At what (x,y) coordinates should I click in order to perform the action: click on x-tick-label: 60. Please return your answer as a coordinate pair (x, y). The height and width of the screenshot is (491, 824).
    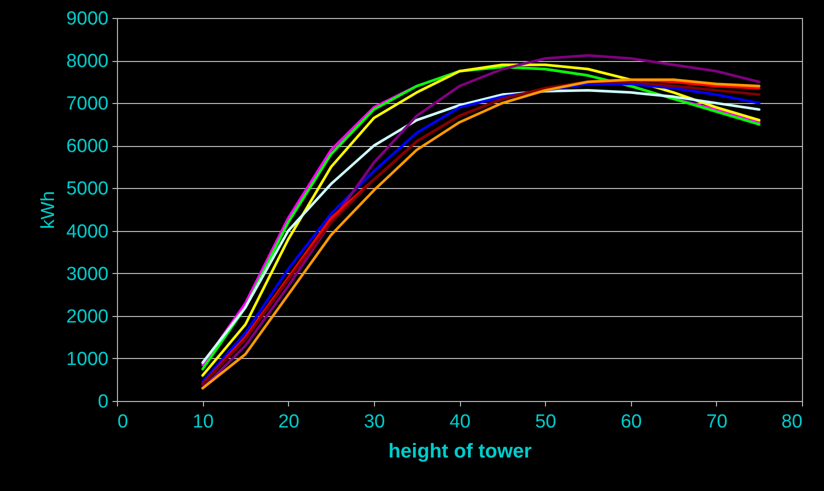
    Looking at the image, I should click on (631, 422).